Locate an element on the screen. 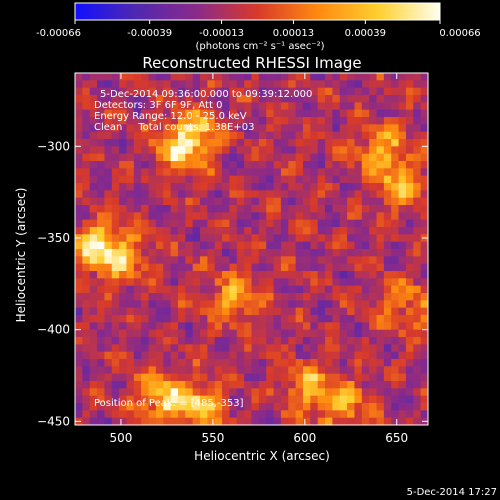 This screenshot has width=500, height=500. chart-title: Reconstructed RHESSI Image is located at coordinates (251, 63).